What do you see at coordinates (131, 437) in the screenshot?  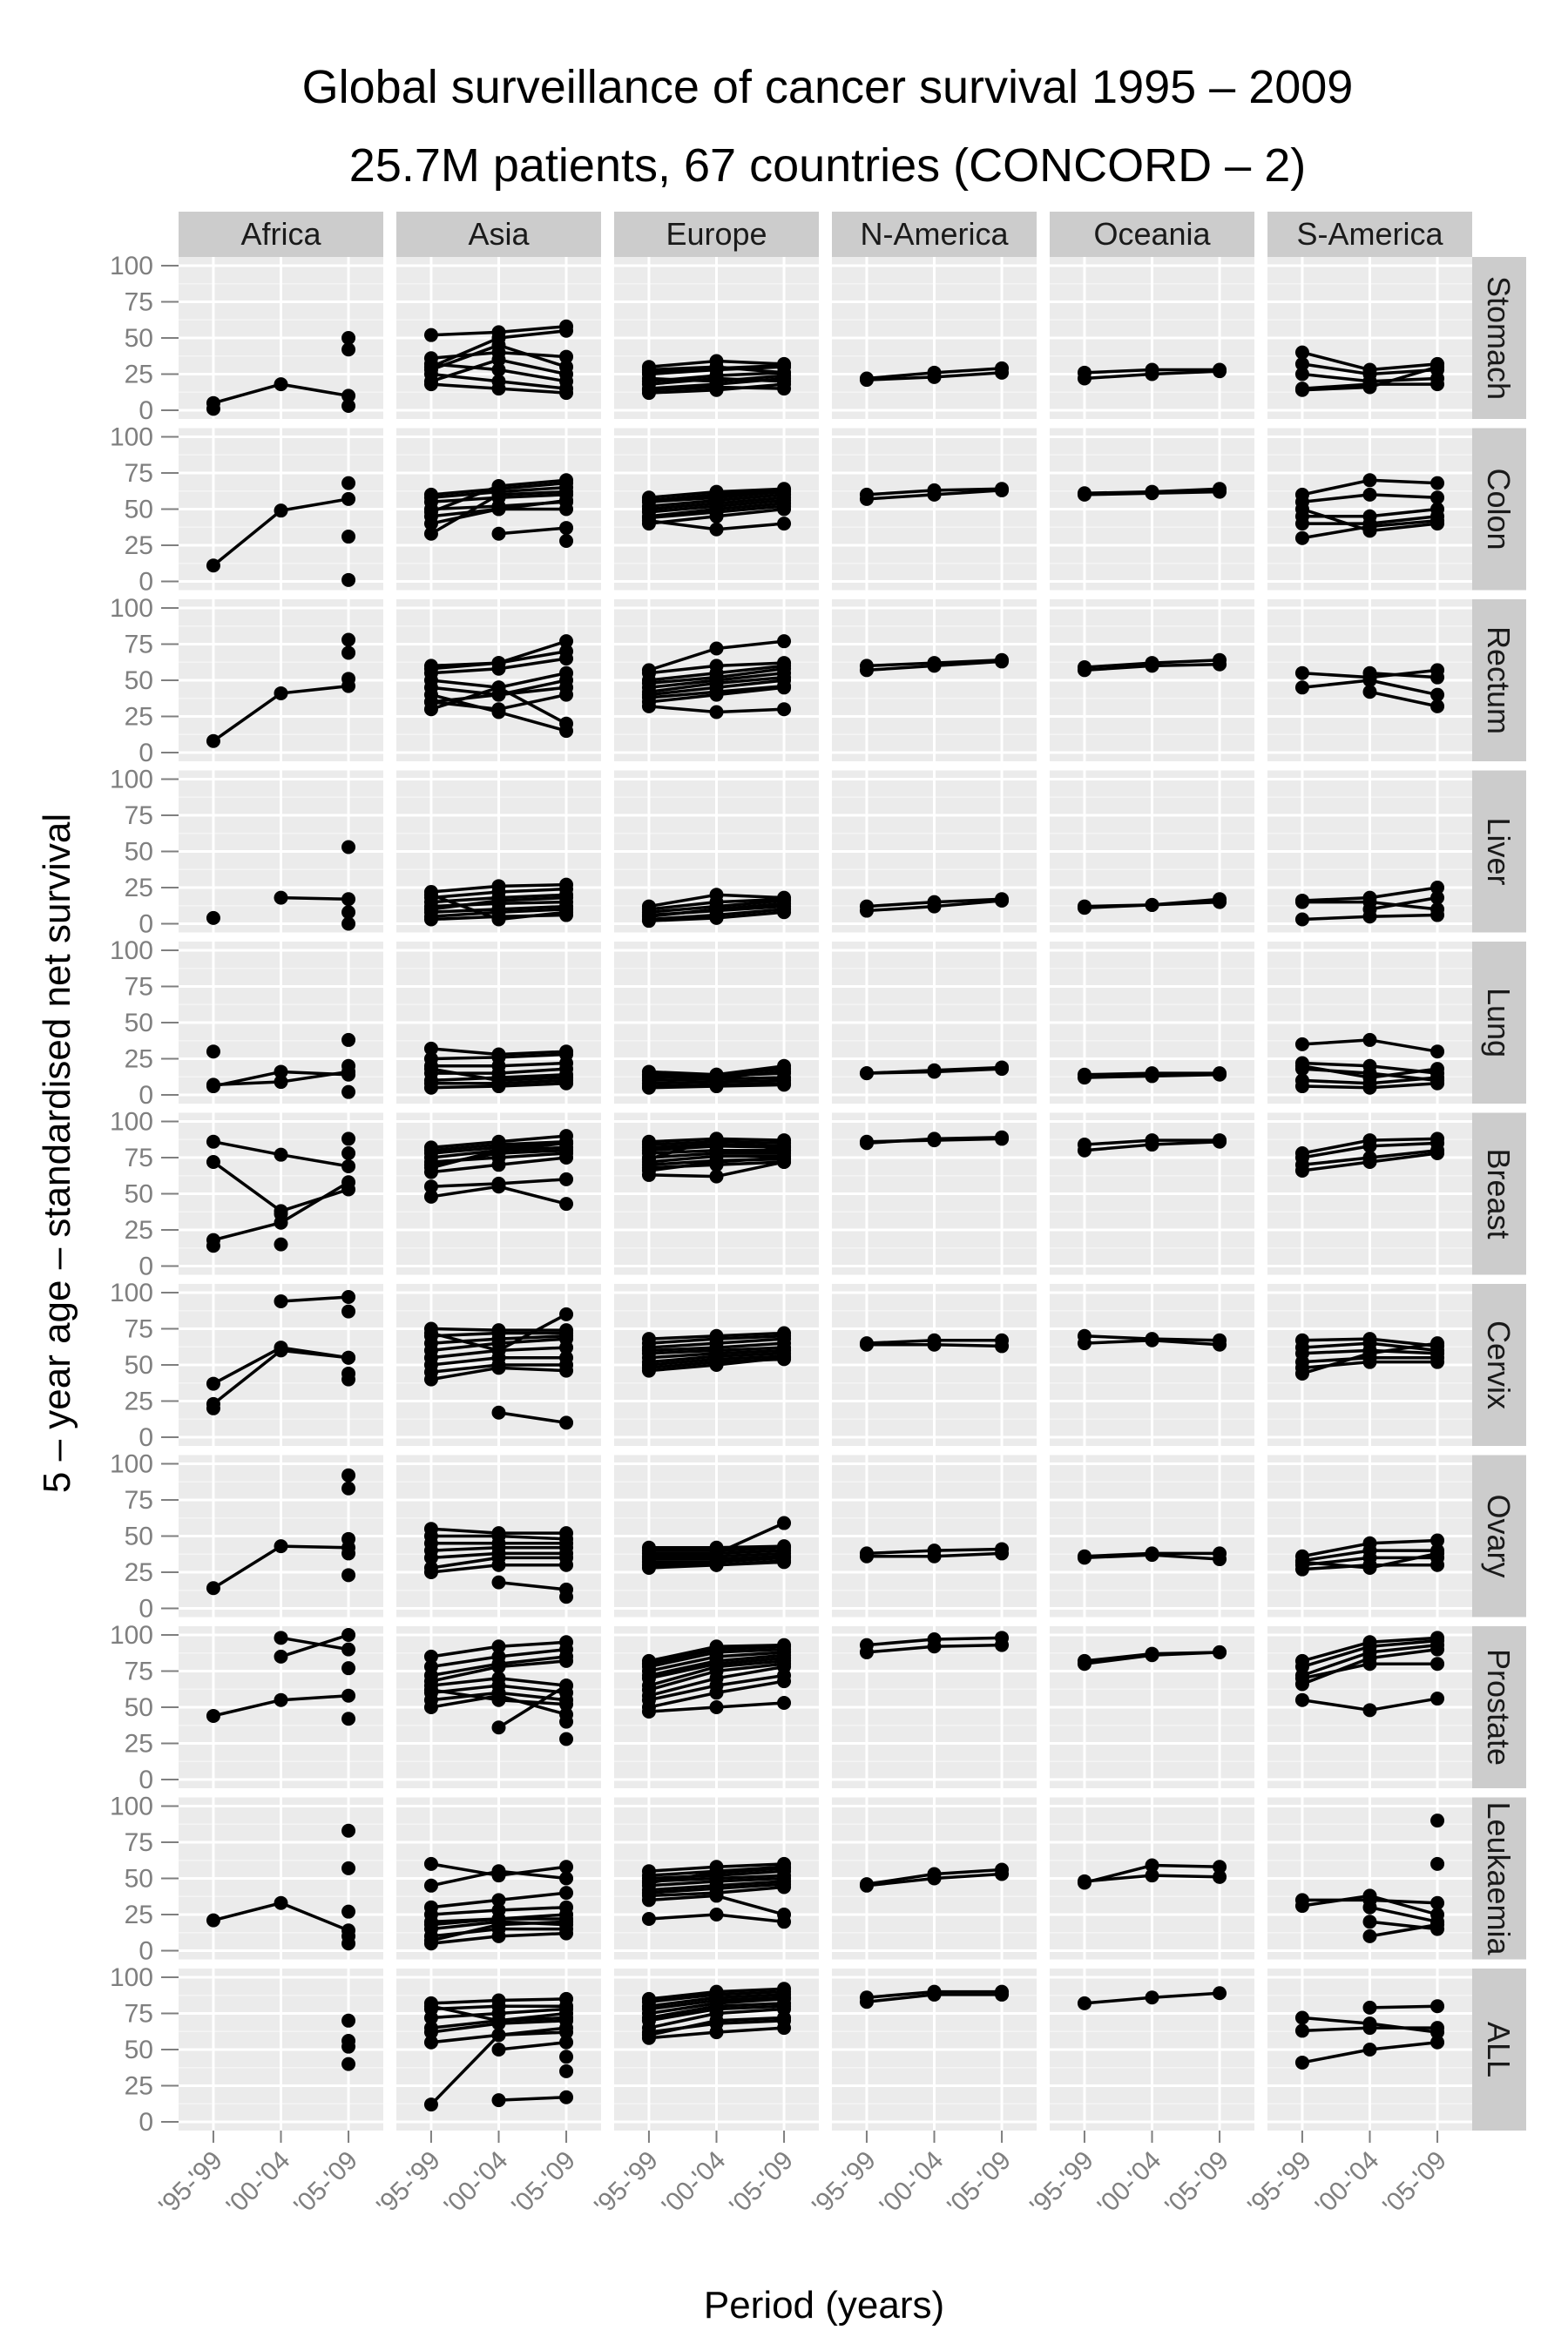 I see `y-tick-label: 100` at bounding box center [131, 437].